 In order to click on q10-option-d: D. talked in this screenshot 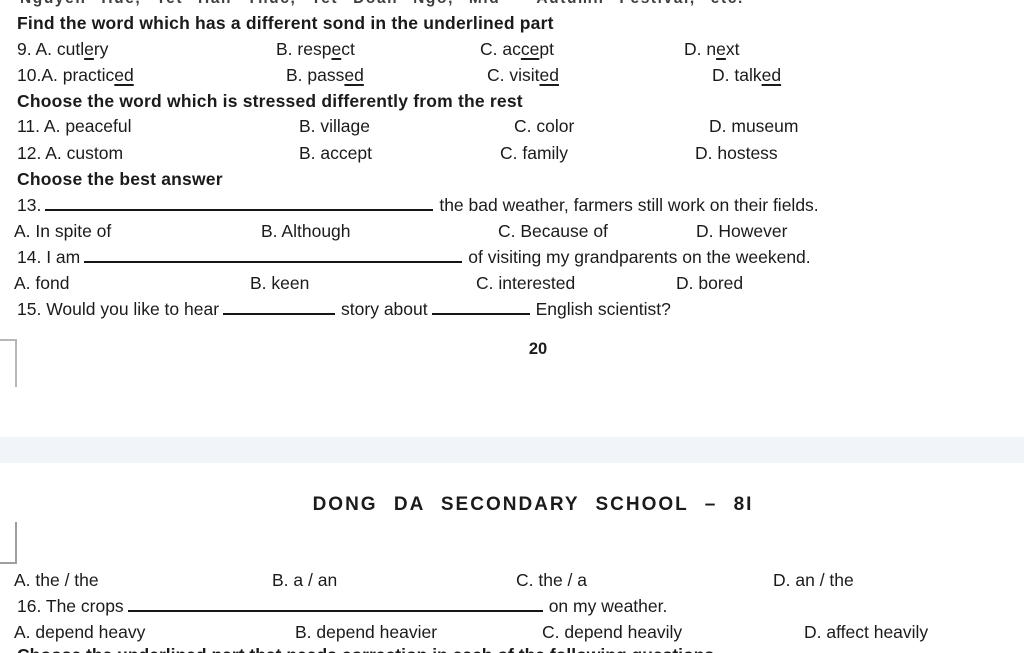, I will do `click(747, 75)`.